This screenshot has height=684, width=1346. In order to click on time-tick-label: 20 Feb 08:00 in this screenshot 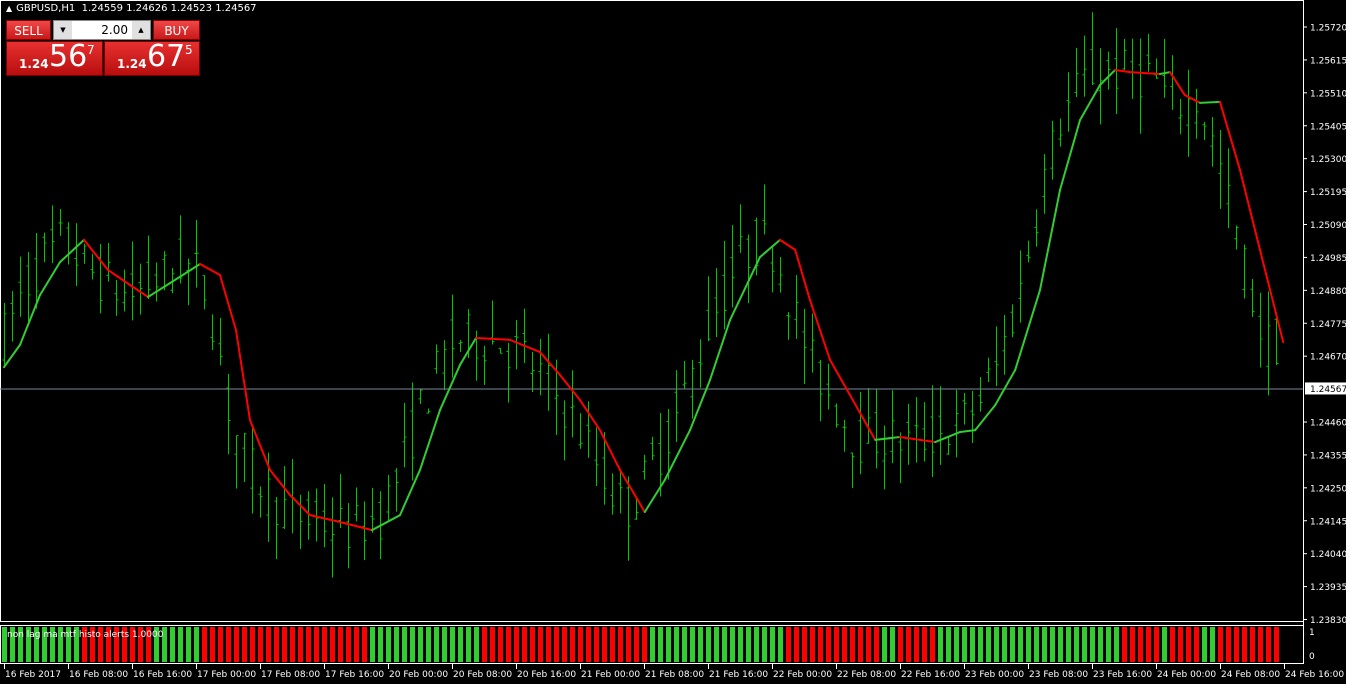, I will do `click(482, 675)`.